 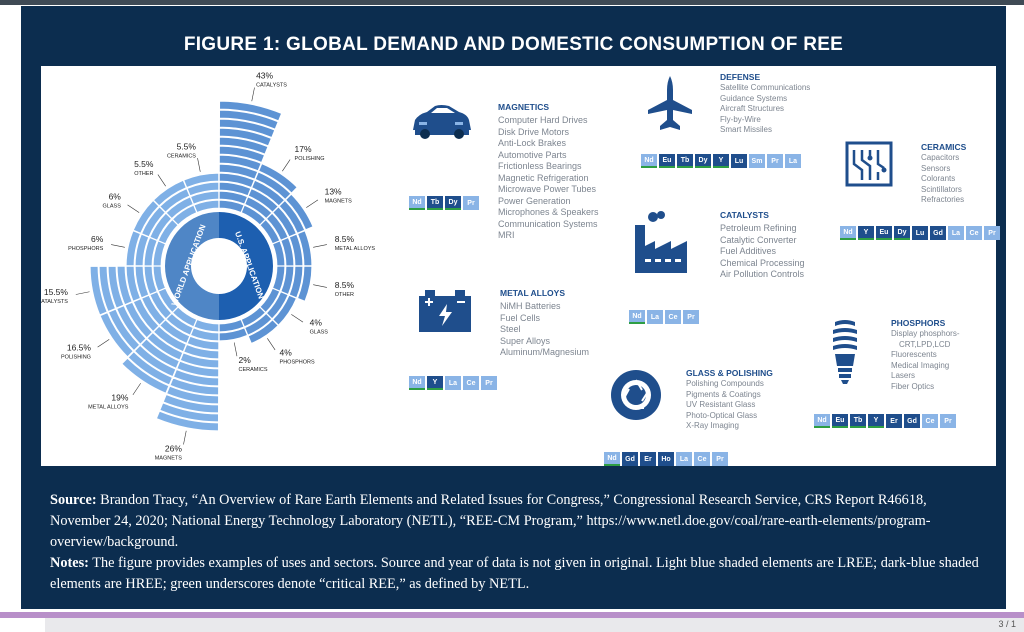 I want to click on world-name-label: POLISHING, so click(x=76, y=358).